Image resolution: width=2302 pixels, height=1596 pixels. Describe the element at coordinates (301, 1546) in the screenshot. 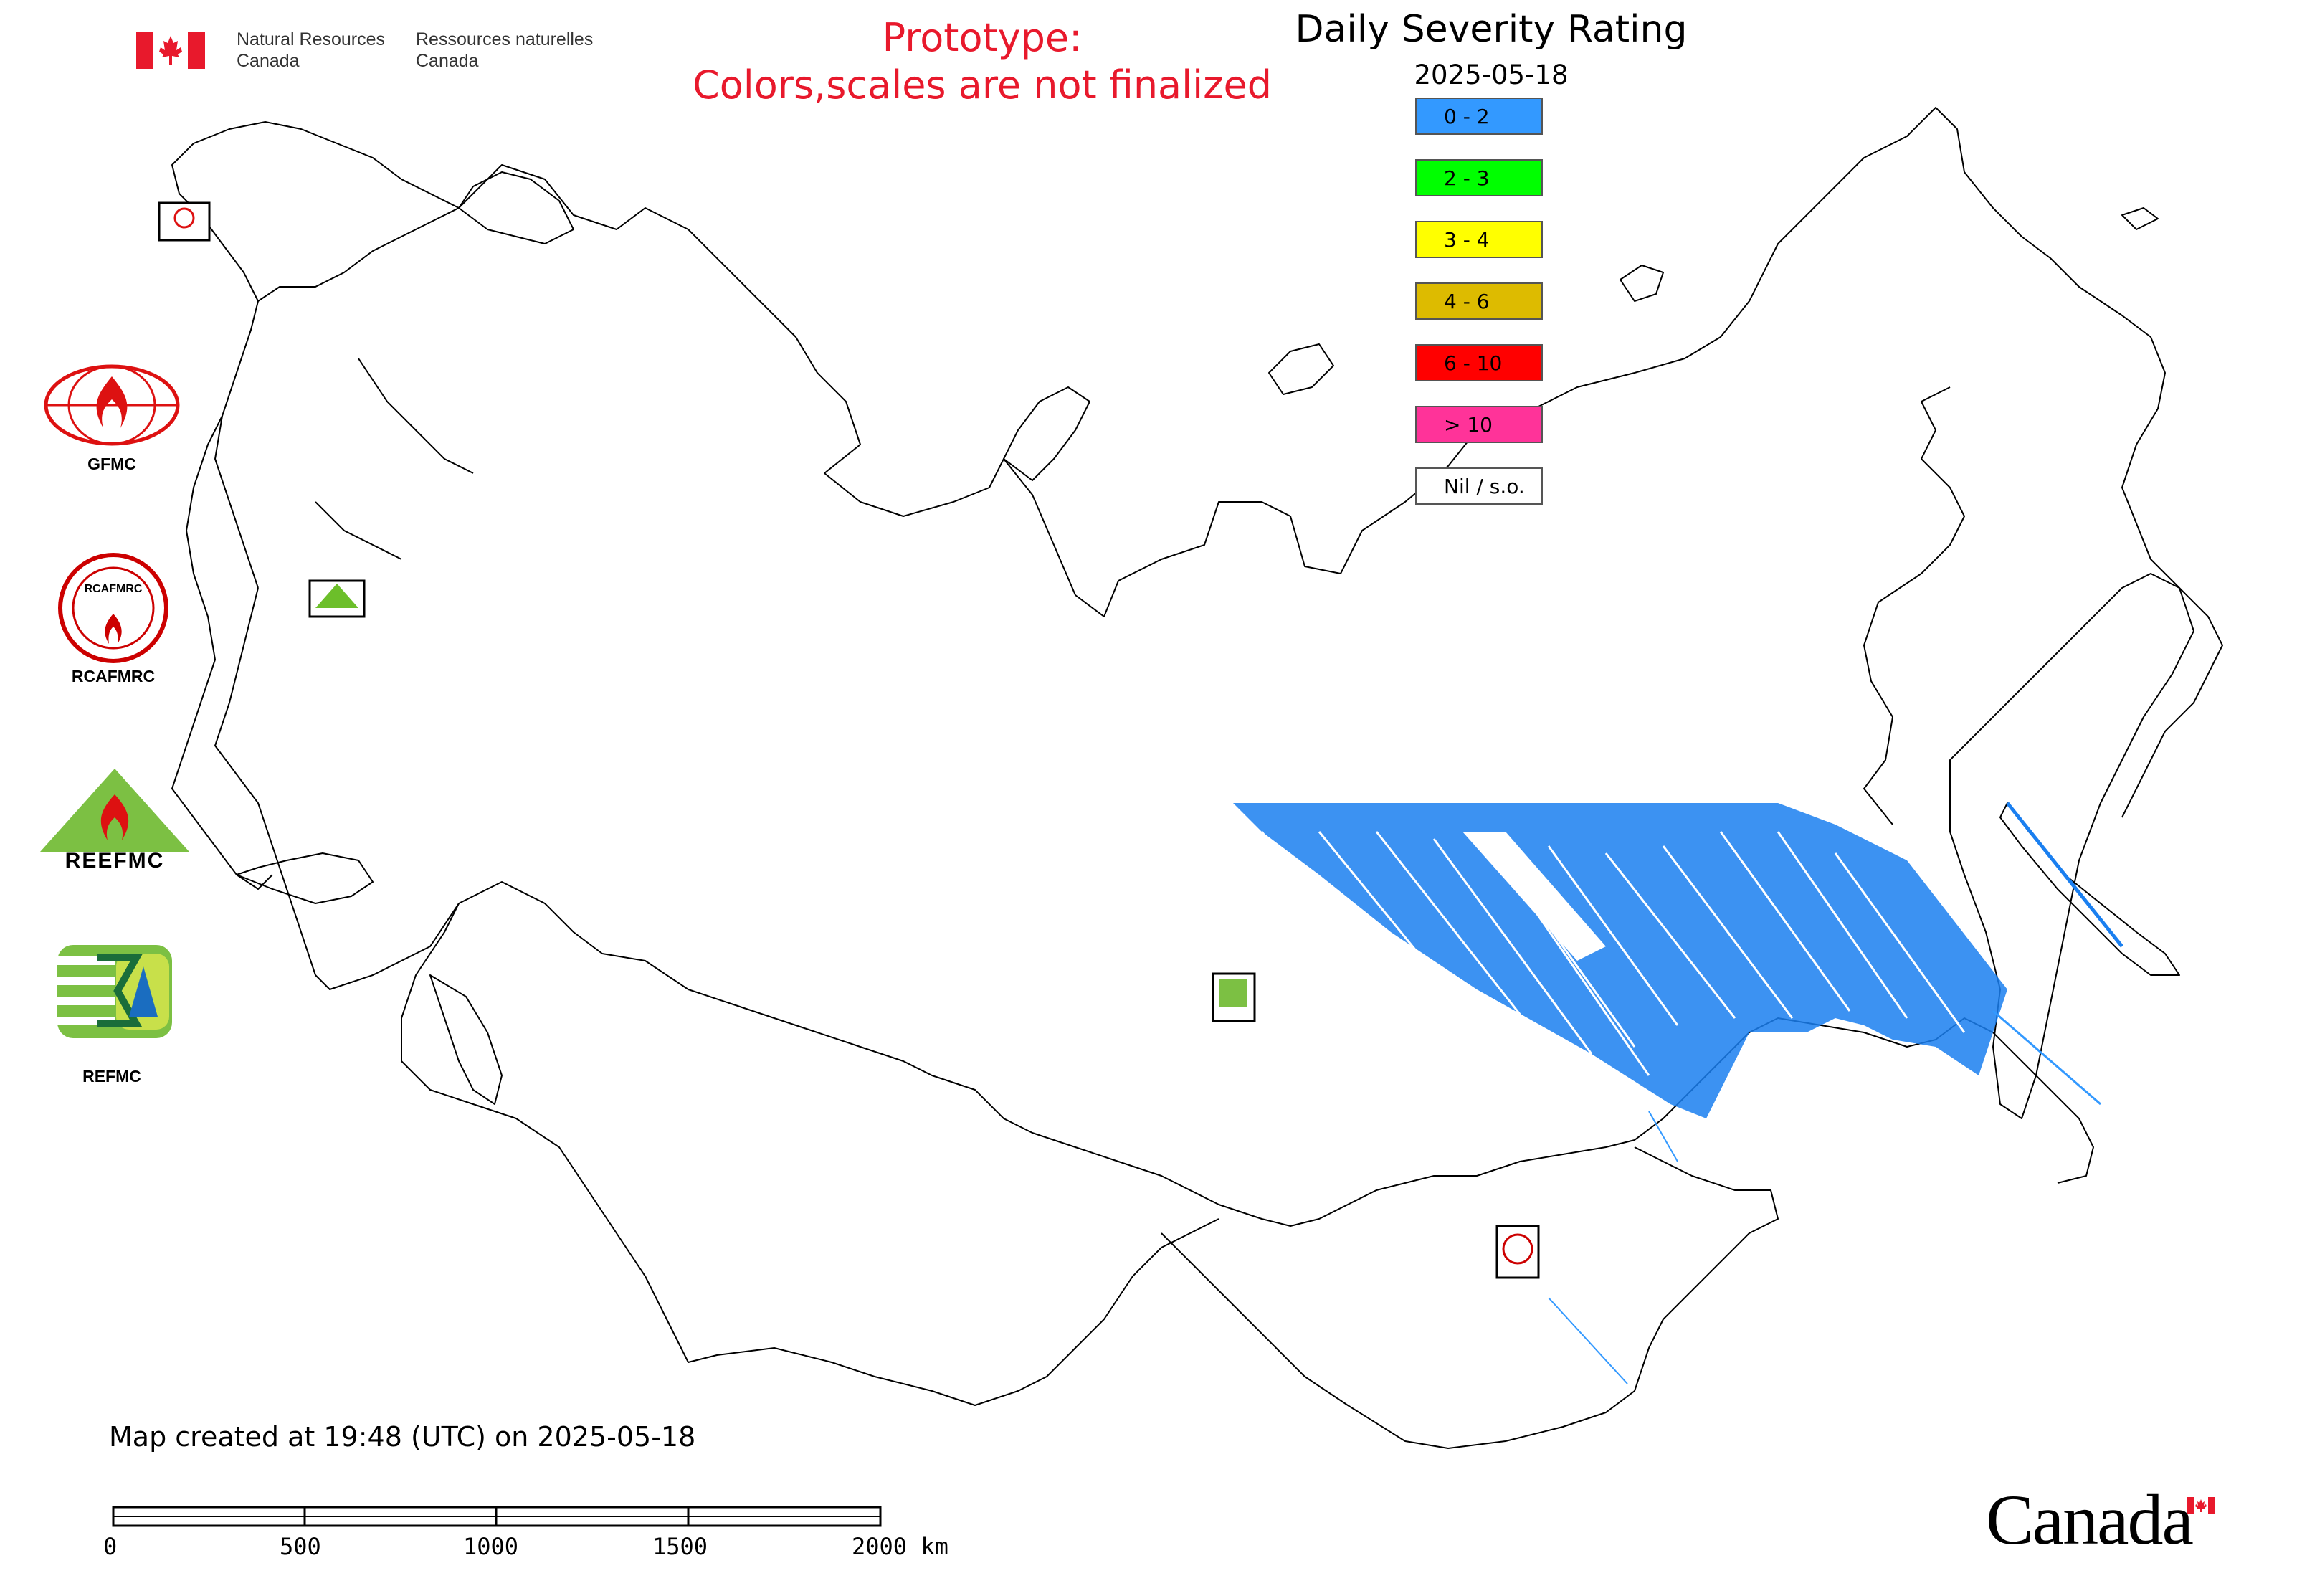

I see `scale-label-500: 500` at that location.